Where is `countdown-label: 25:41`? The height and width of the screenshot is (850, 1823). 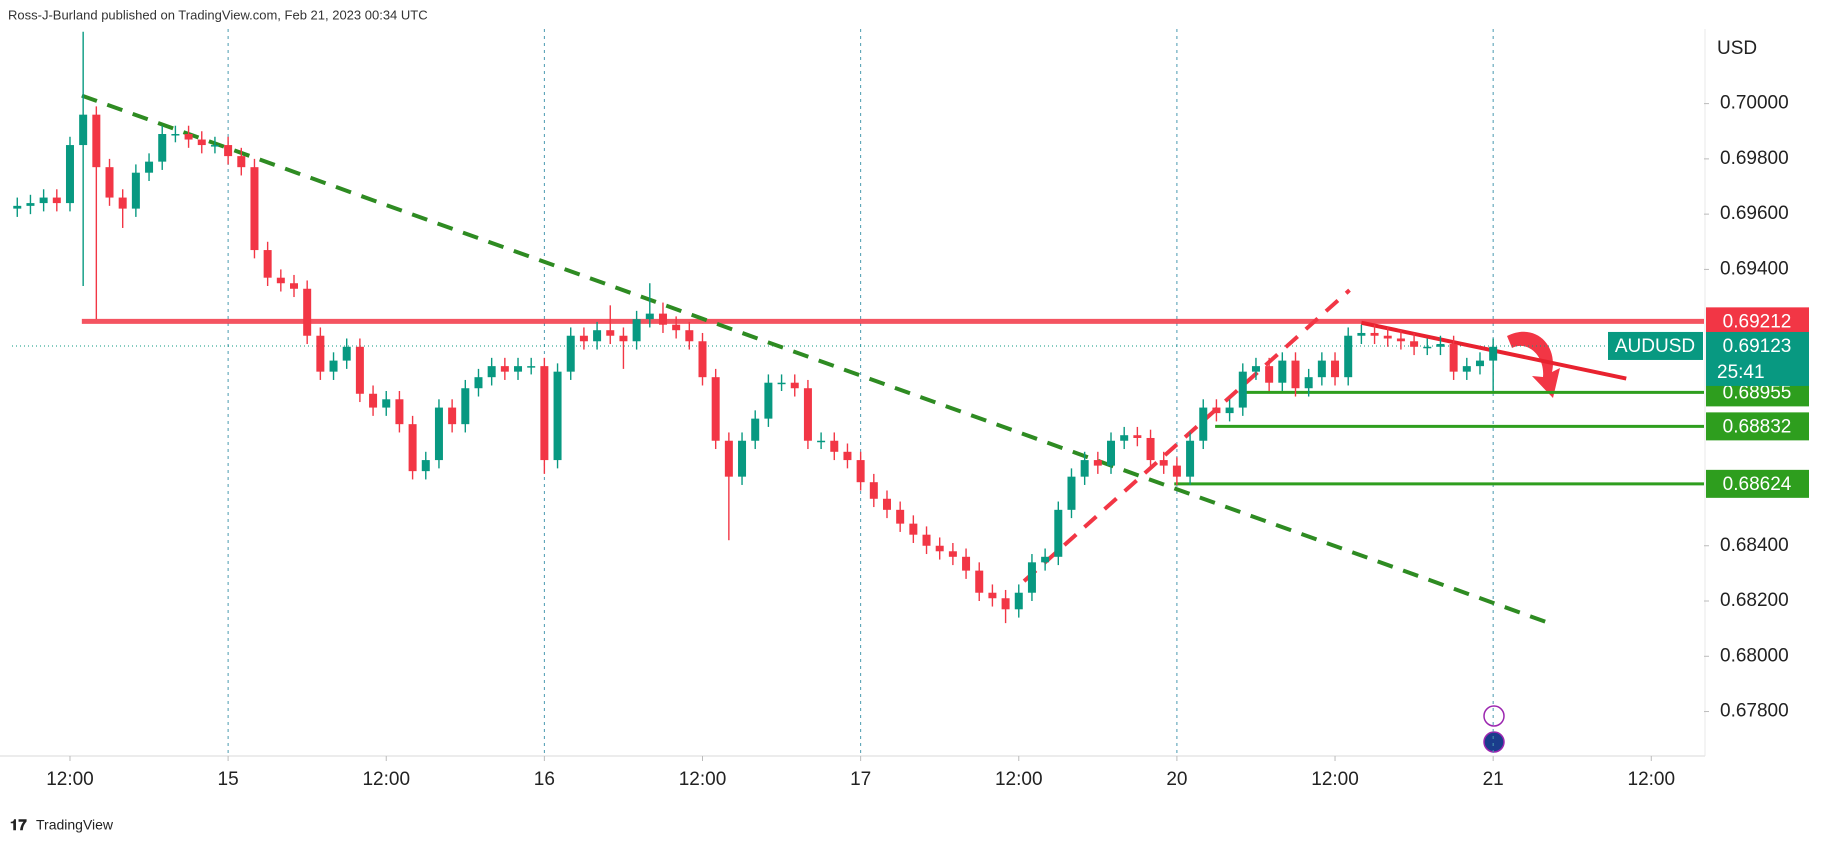 countdown-label: 25:41 is located at coordinates (1741, 372).